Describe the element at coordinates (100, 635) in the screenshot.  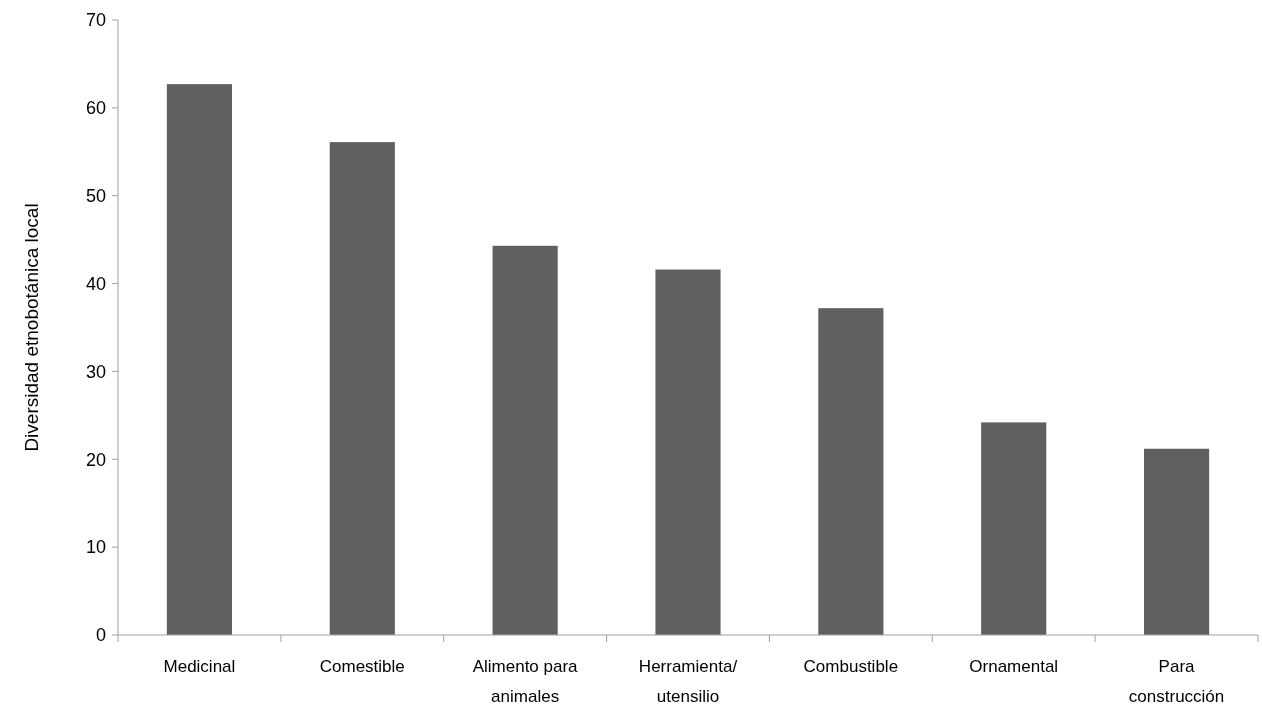
I see `y-tick-label: 0` at that location.